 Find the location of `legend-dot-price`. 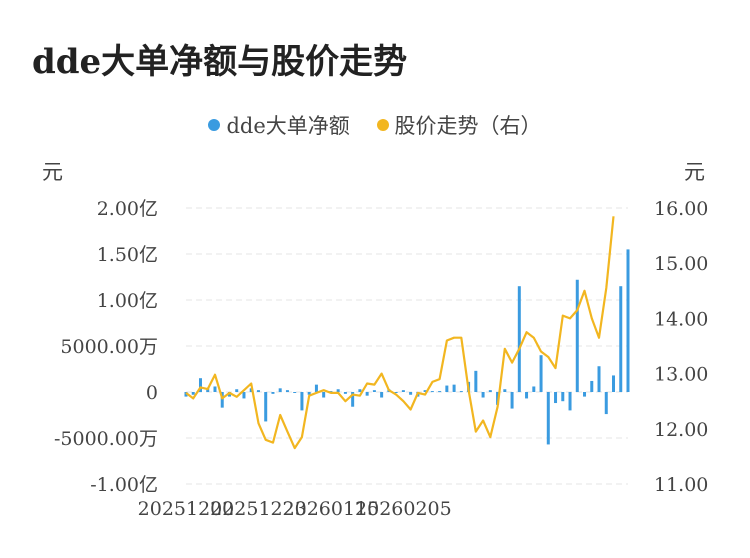

legend-dot-price is located at coordinates (382, 125).